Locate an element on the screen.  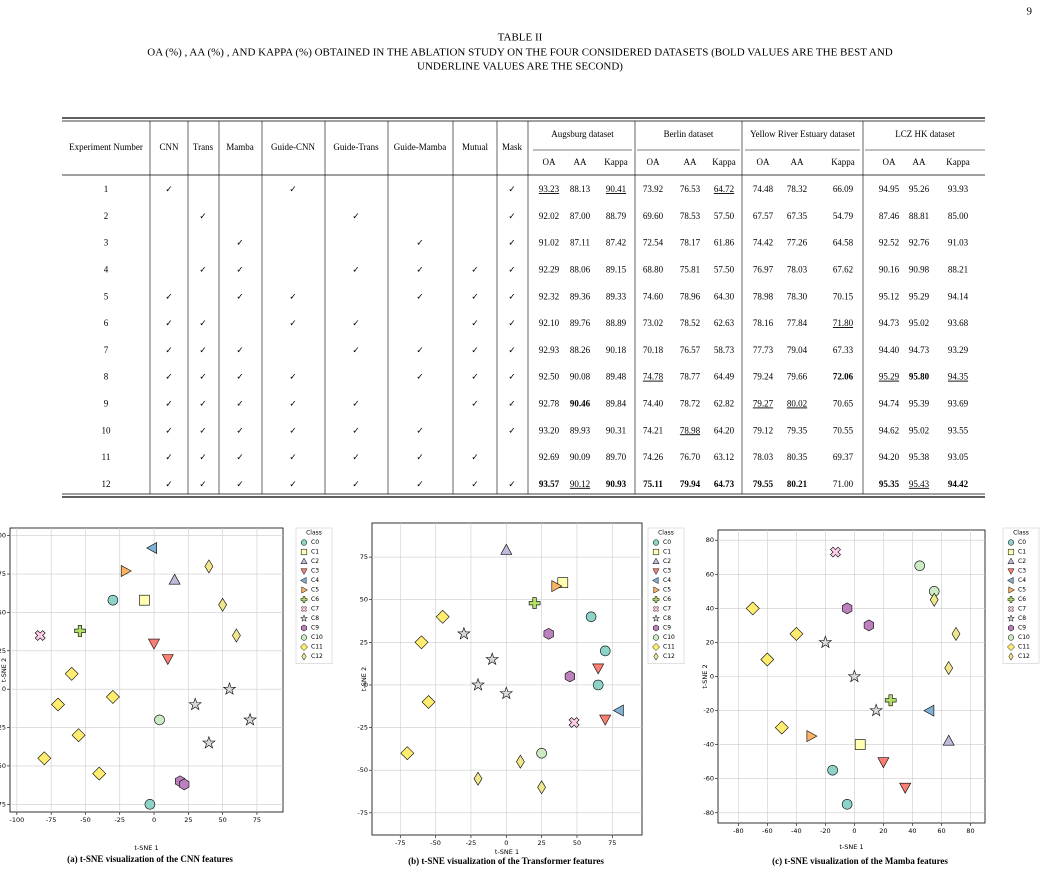
table-cell: 78.17 is located at coordinates (690, 243).